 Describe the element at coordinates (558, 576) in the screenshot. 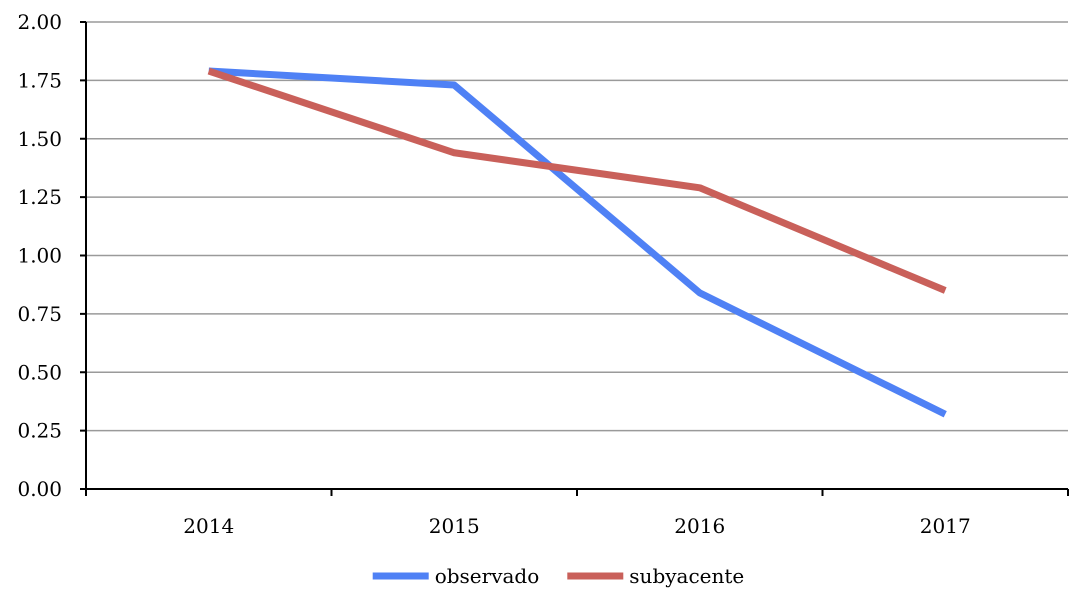

I see `legend: observado subyacente` at that location.